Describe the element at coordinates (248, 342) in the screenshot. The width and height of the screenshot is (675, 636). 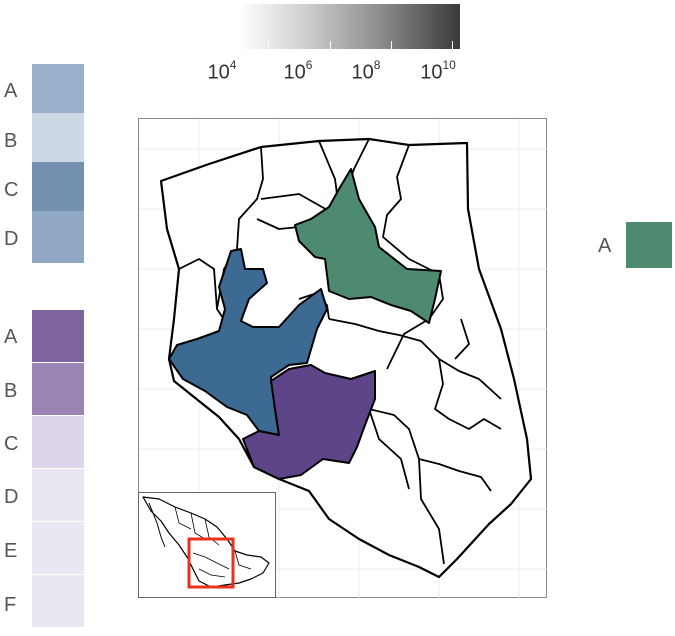
I see `region-blue` at that location.